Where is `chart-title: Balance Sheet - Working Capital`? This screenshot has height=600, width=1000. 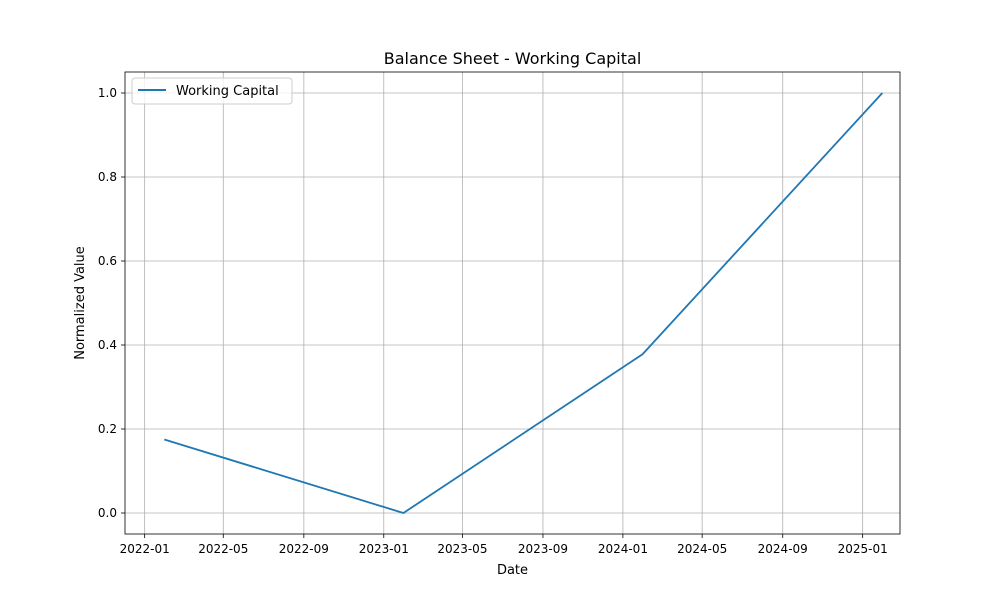 chart-title: Balance Sheet - Working Capital is located at coordinates (513, 58).